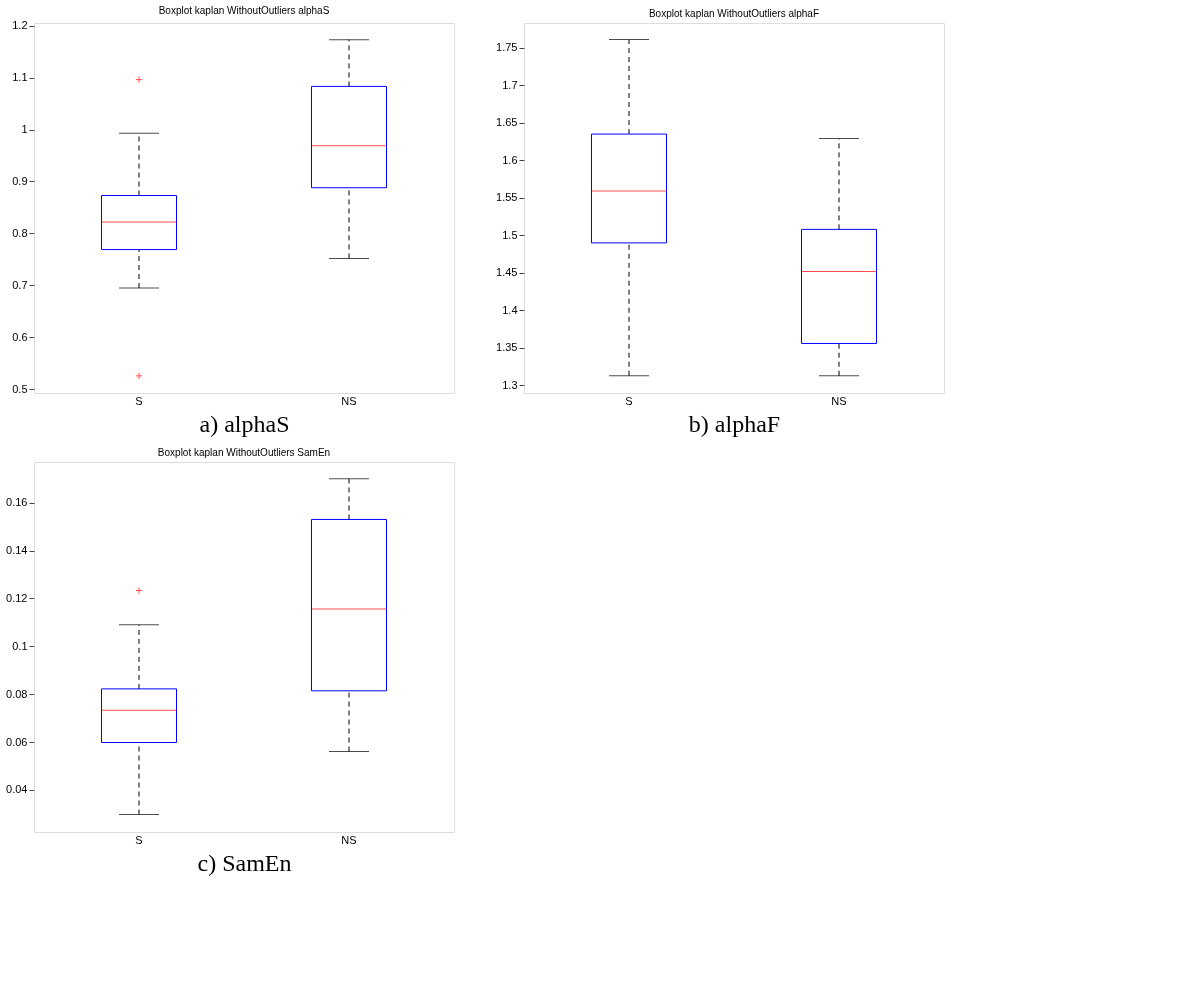 The image size is (1192, 1004). Describe the element at coordinates (244, 452) in the screenshot. I see `chart-title: Boxplot kaplan WithoutOutliers SamEn` at that location.